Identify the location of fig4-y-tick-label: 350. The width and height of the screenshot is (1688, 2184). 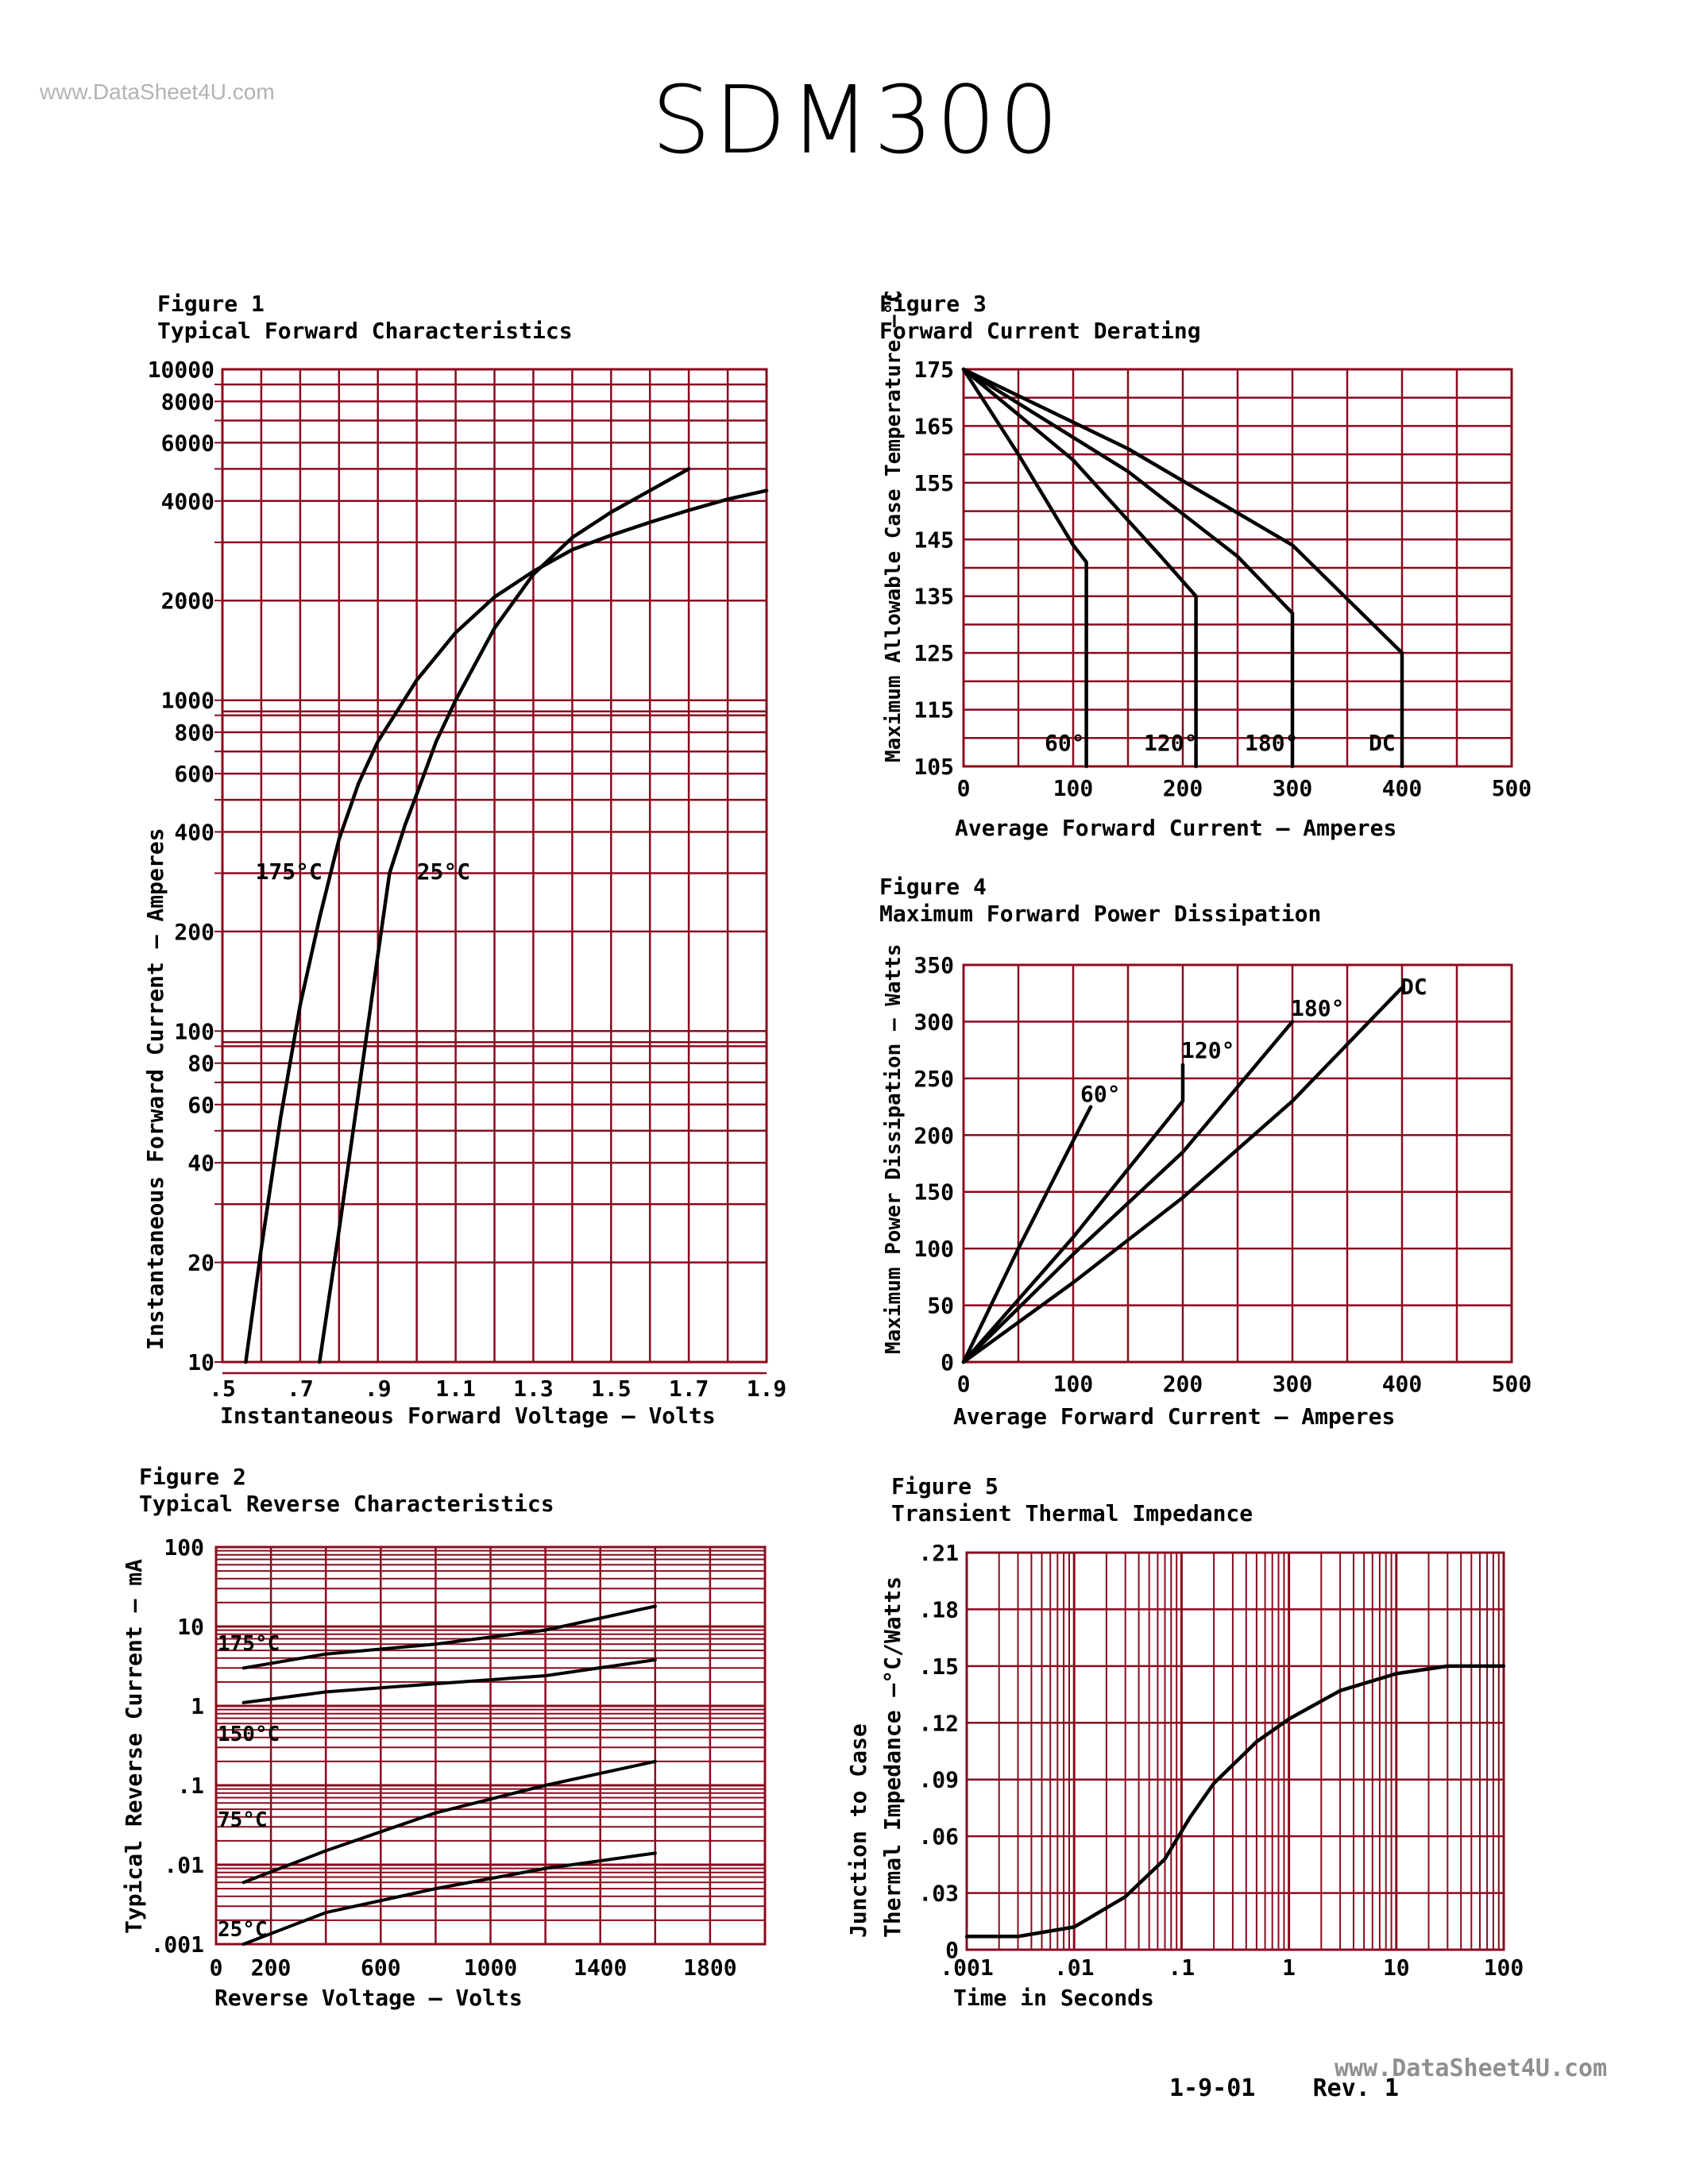
(934, 965).